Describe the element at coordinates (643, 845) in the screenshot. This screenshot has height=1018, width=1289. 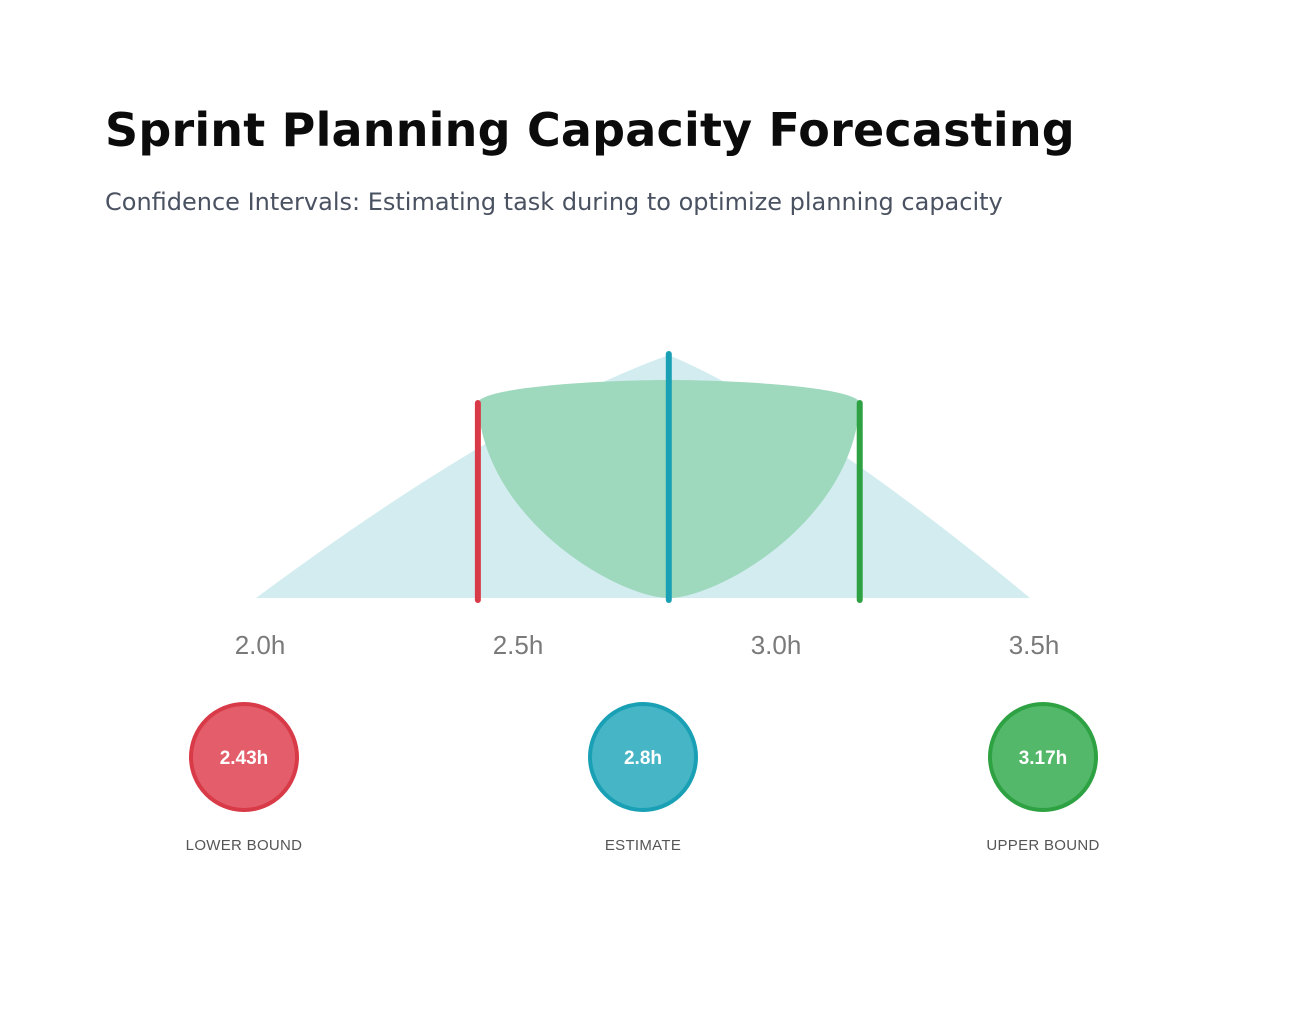
I see `estimate-badge-label: ESTIMATE` at that location.